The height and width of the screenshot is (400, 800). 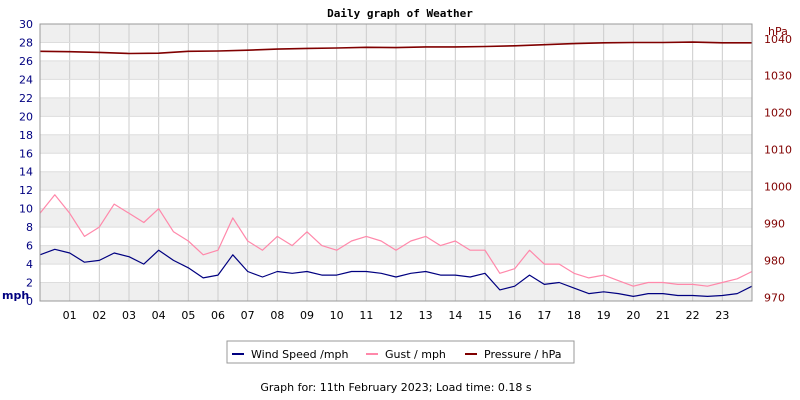 What do you see at coordinates (778, 39) in the screenshot?
I see `right-tick-label: 1040` at bounding box center [778, 39].